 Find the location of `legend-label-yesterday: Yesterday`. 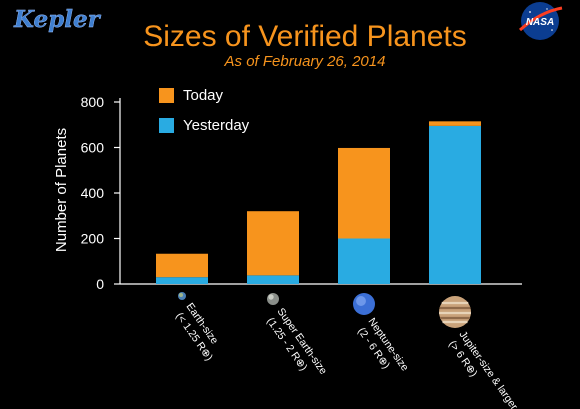

legend-label-yesterday: Yesterday is located at coordinates (216, 125).